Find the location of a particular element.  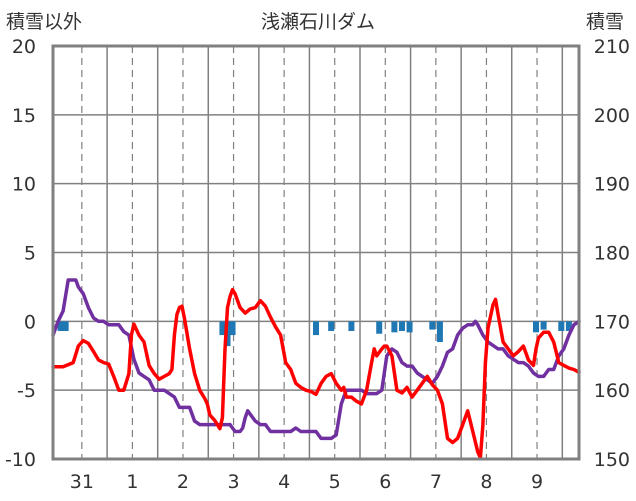

y-axis-left-label: 積雪以外 is located at coordinates (44, 22).